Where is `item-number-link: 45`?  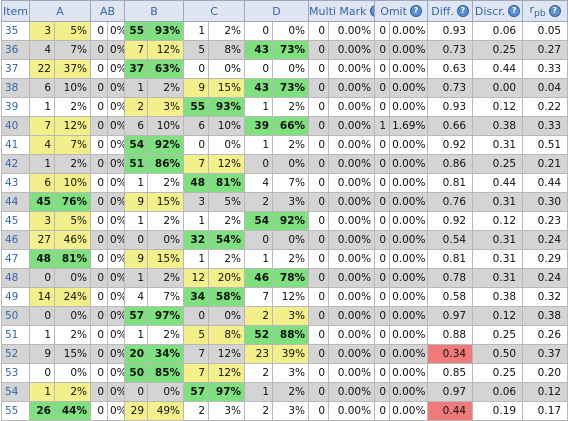 item-number-link: 45 is located at coordinates (15, 221).